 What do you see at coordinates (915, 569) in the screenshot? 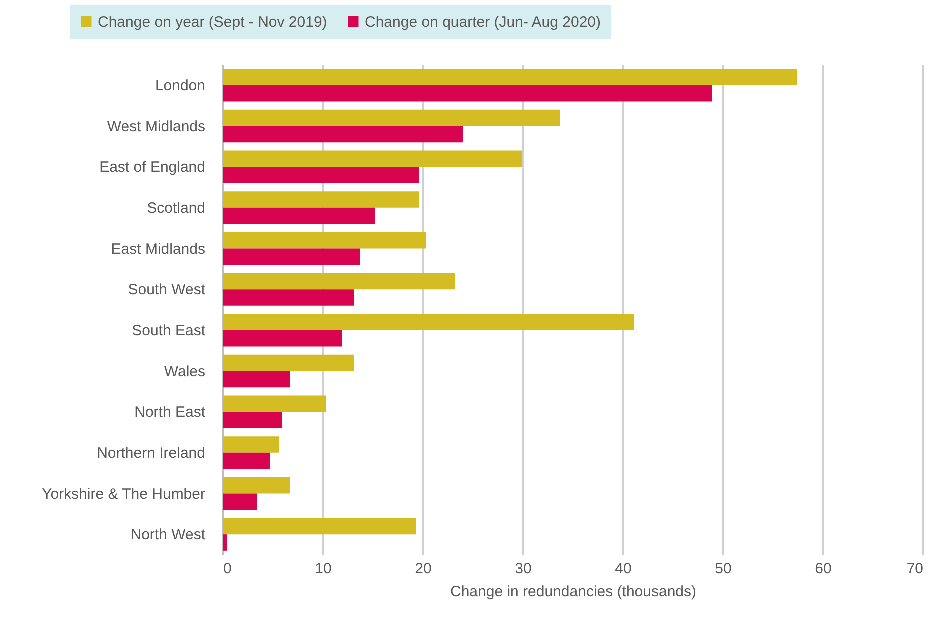
I see `x-tick-label: 70` at bounding box center [915, 569].